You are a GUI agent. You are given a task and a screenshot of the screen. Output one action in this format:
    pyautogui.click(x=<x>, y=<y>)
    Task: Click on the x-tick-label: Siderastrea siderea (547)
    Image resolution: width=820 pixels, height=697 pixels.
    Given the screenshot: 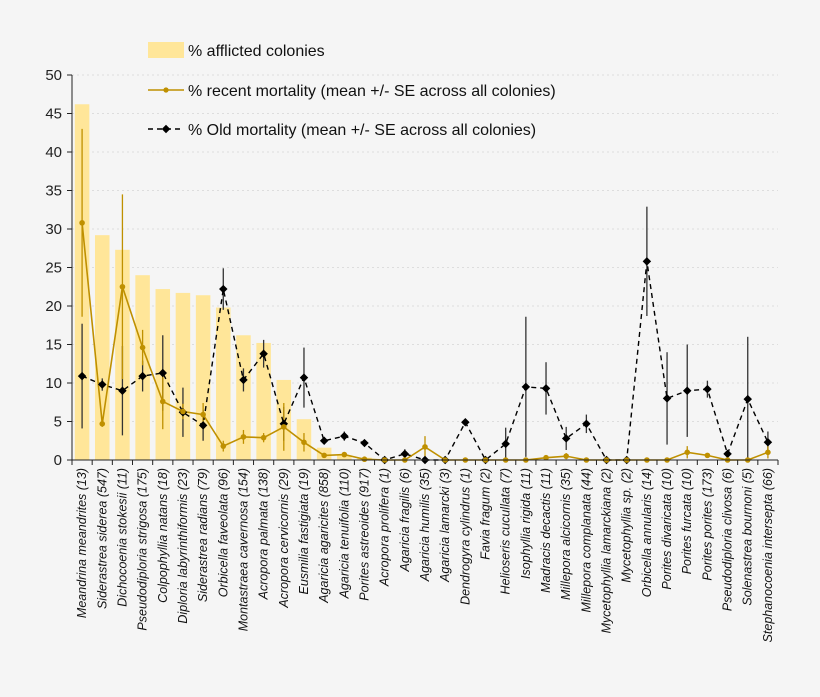 What is the action you would take?
    pyautogui.click(x=102, y=538)
    